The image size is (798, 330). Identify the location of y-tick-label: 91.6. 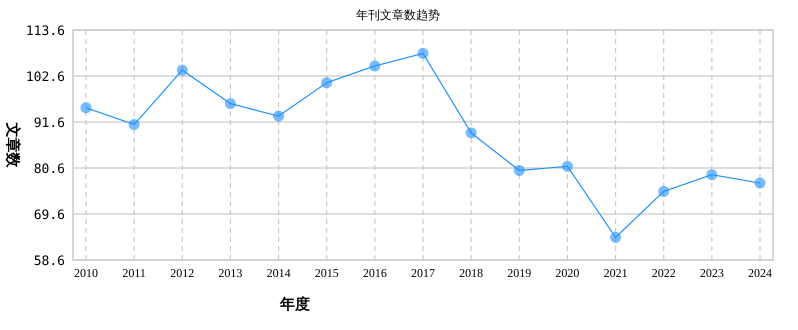
(49, 123).